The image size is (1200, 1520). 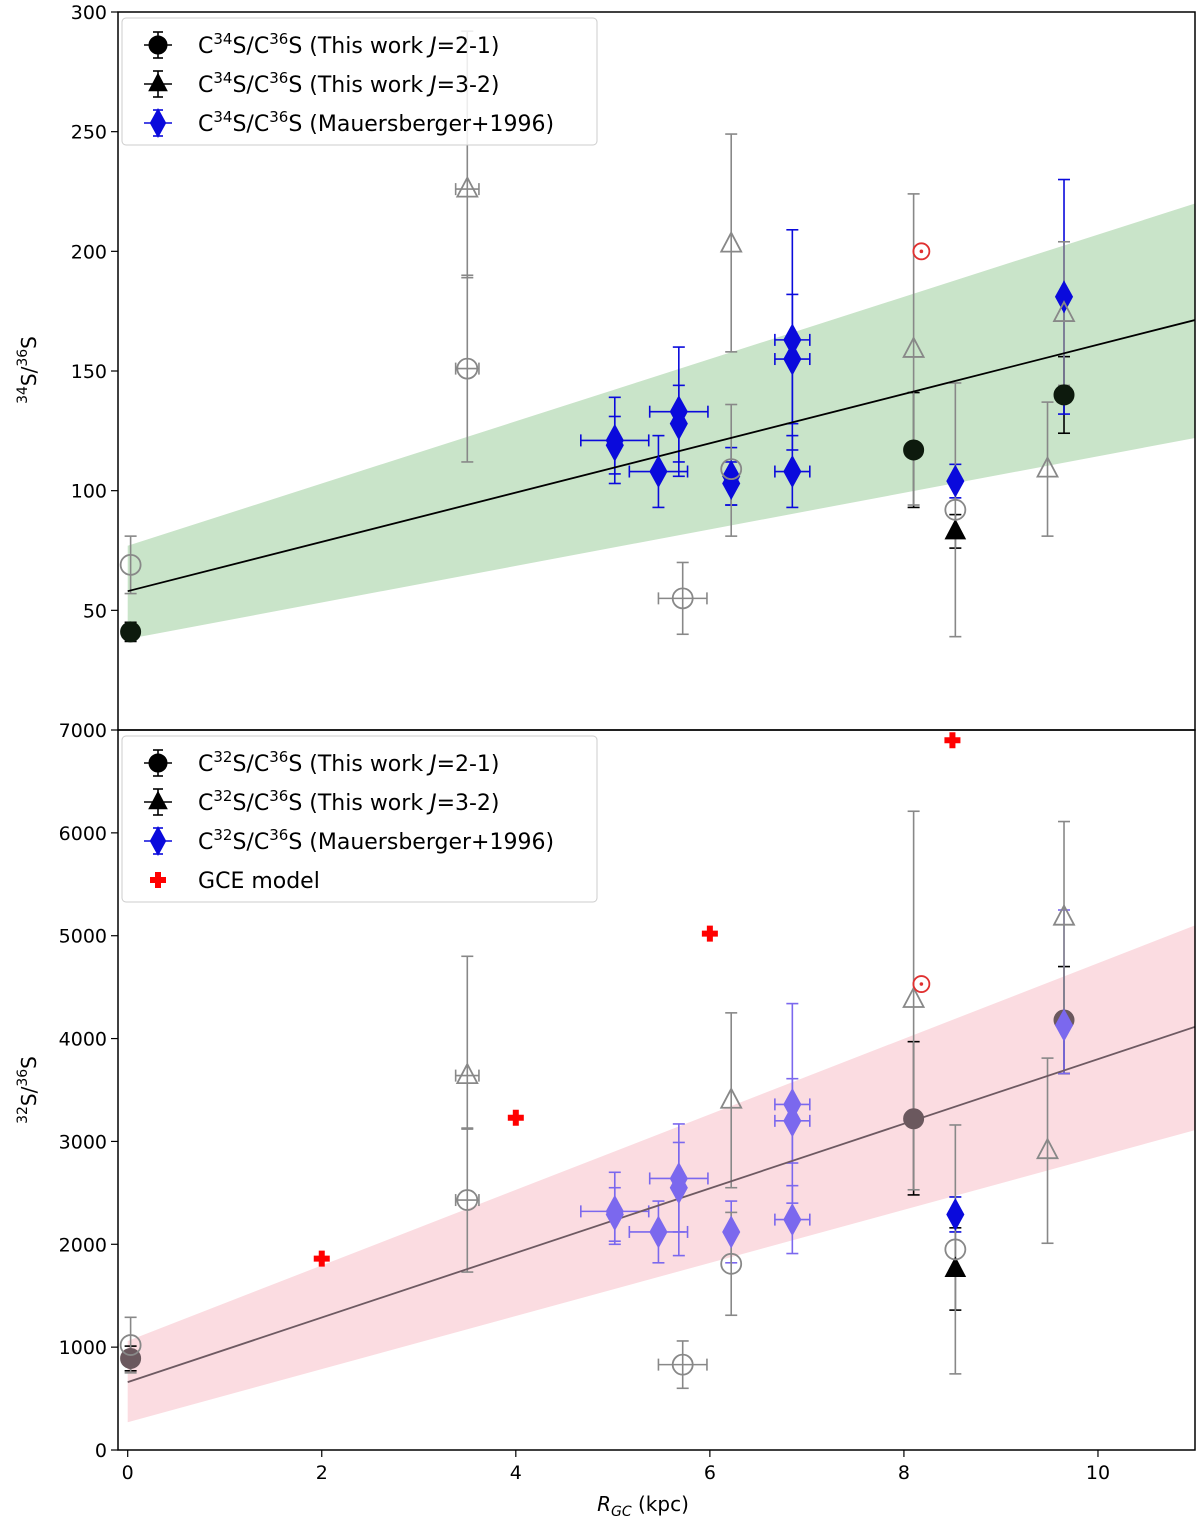 What do you see at coordinates (259, 881) in the screenshot?
I see `legend-label: GCE model` at bounding box center [259, 881].